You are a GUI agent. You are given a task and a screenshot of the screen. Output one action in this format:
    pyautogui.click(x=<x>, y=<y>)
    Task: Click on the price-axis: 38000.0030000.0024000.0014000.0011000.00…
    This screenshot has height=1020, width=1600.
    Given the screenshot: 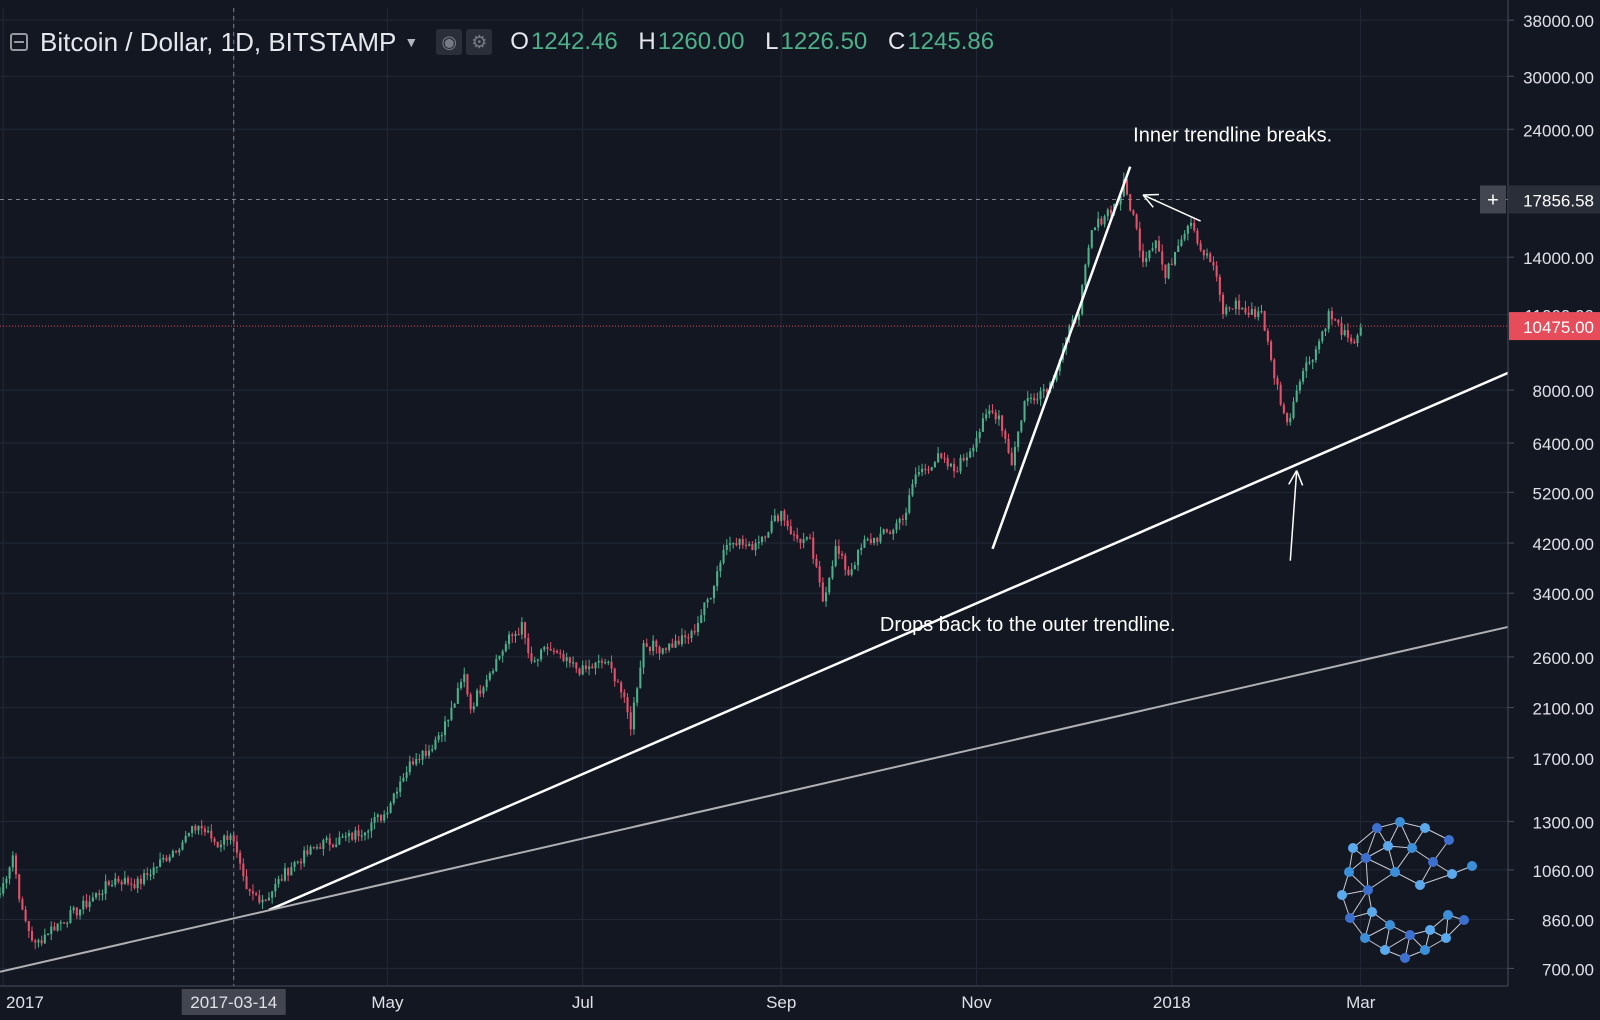 What is the action you would take?
    pyautogui.click(x=1540, y=507)
    